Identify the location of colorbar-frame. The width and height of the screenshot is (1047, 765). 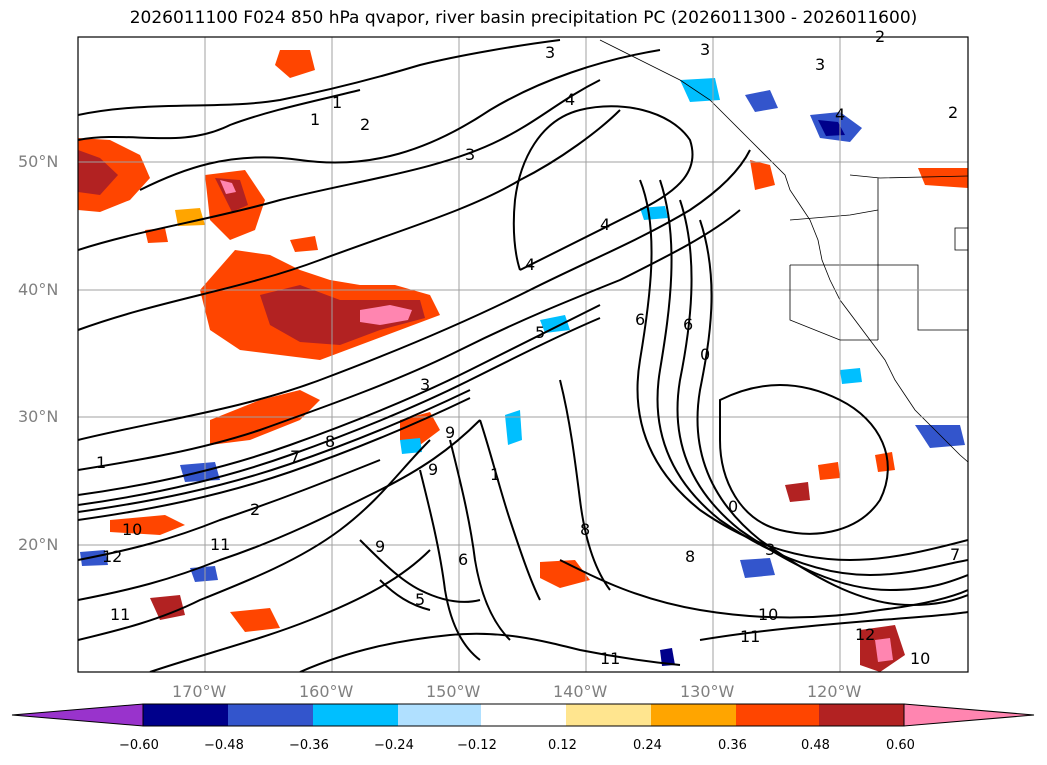
(523, 715).